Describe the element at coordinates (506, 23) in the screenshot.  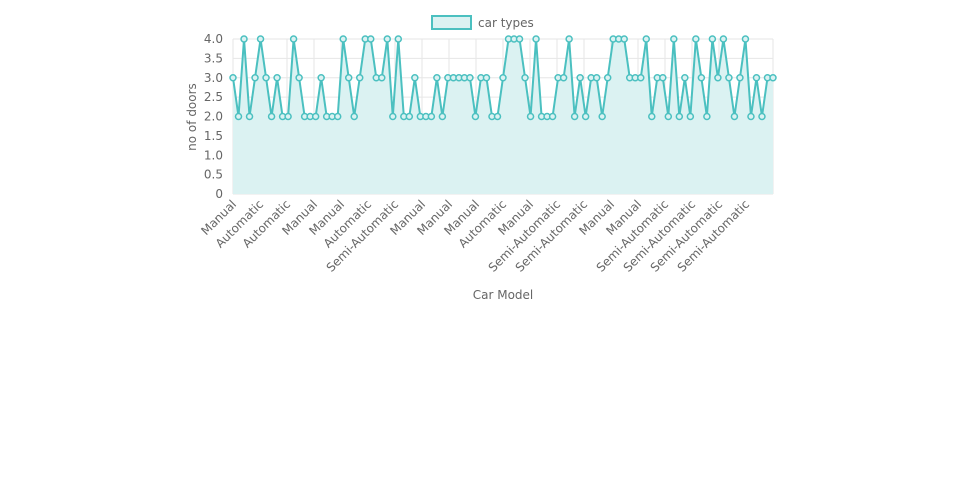
I see `legend-label: car types` at that location.